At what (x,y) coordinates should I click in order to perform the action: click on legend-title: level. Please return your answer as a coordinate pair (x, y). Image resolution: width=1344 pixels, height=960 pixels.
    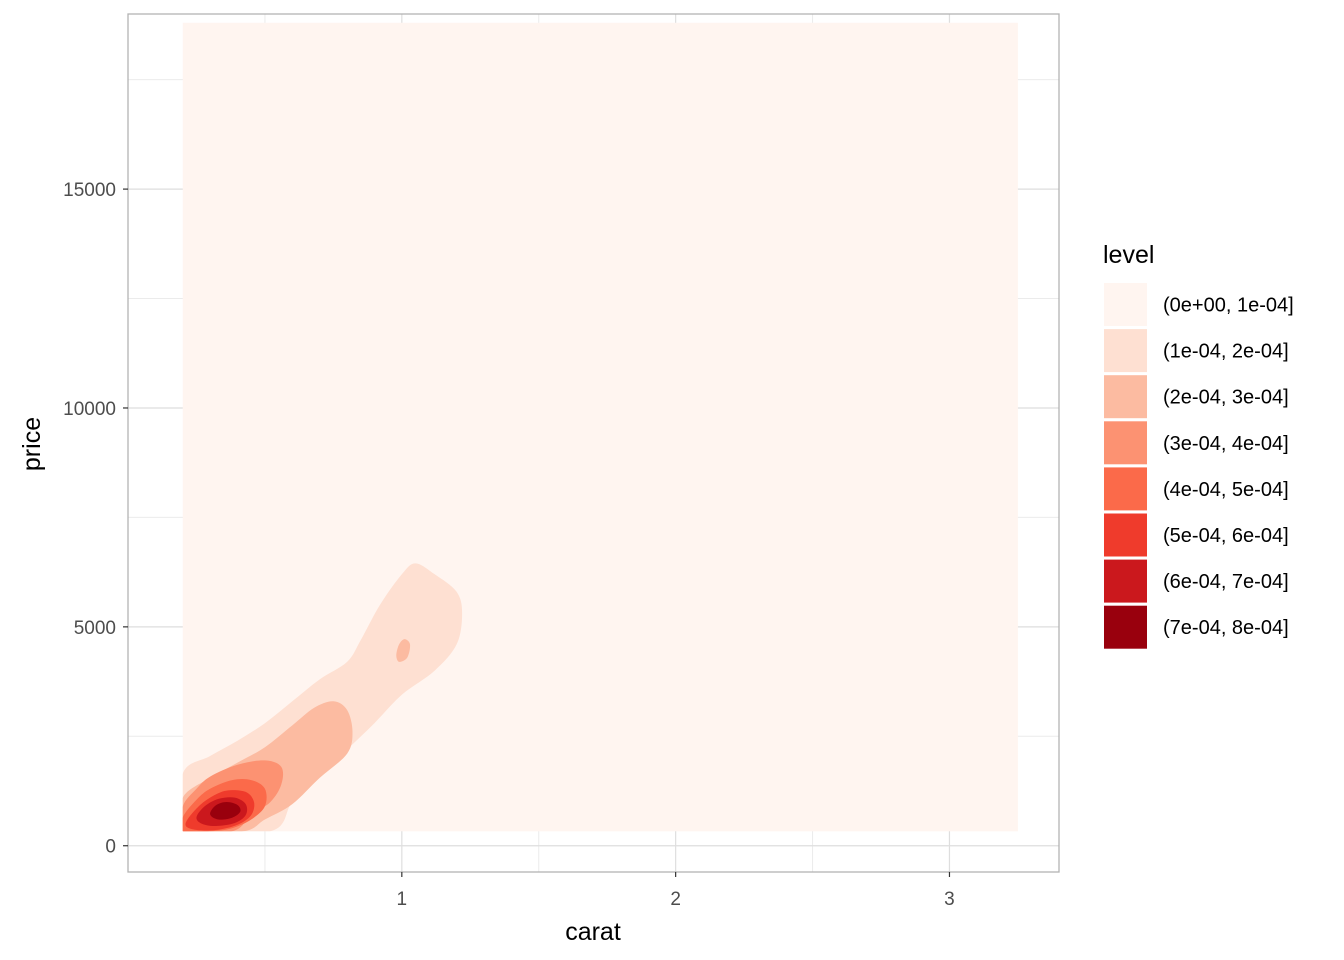
    Looking at the image, I should click on (1128, 255).